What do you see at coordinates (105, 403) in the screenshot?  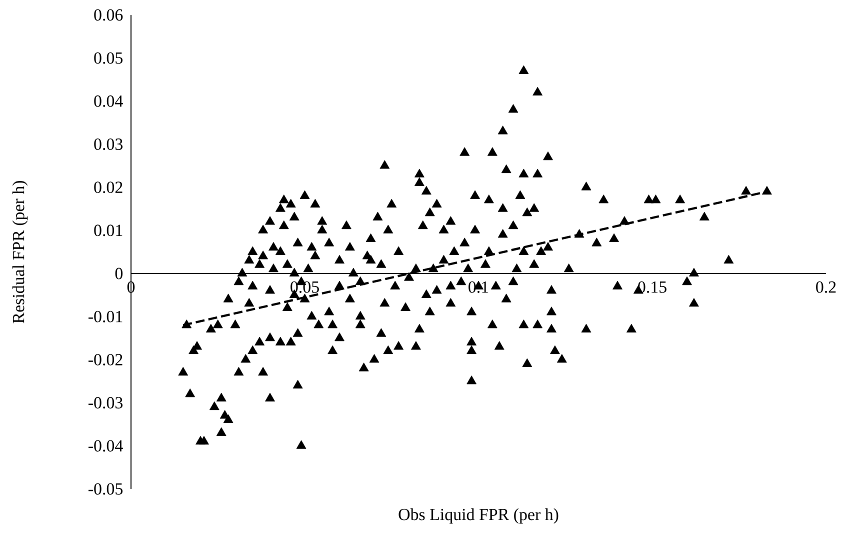 I see `y-tick-label: -0.03` at bounding box center [105, 403].